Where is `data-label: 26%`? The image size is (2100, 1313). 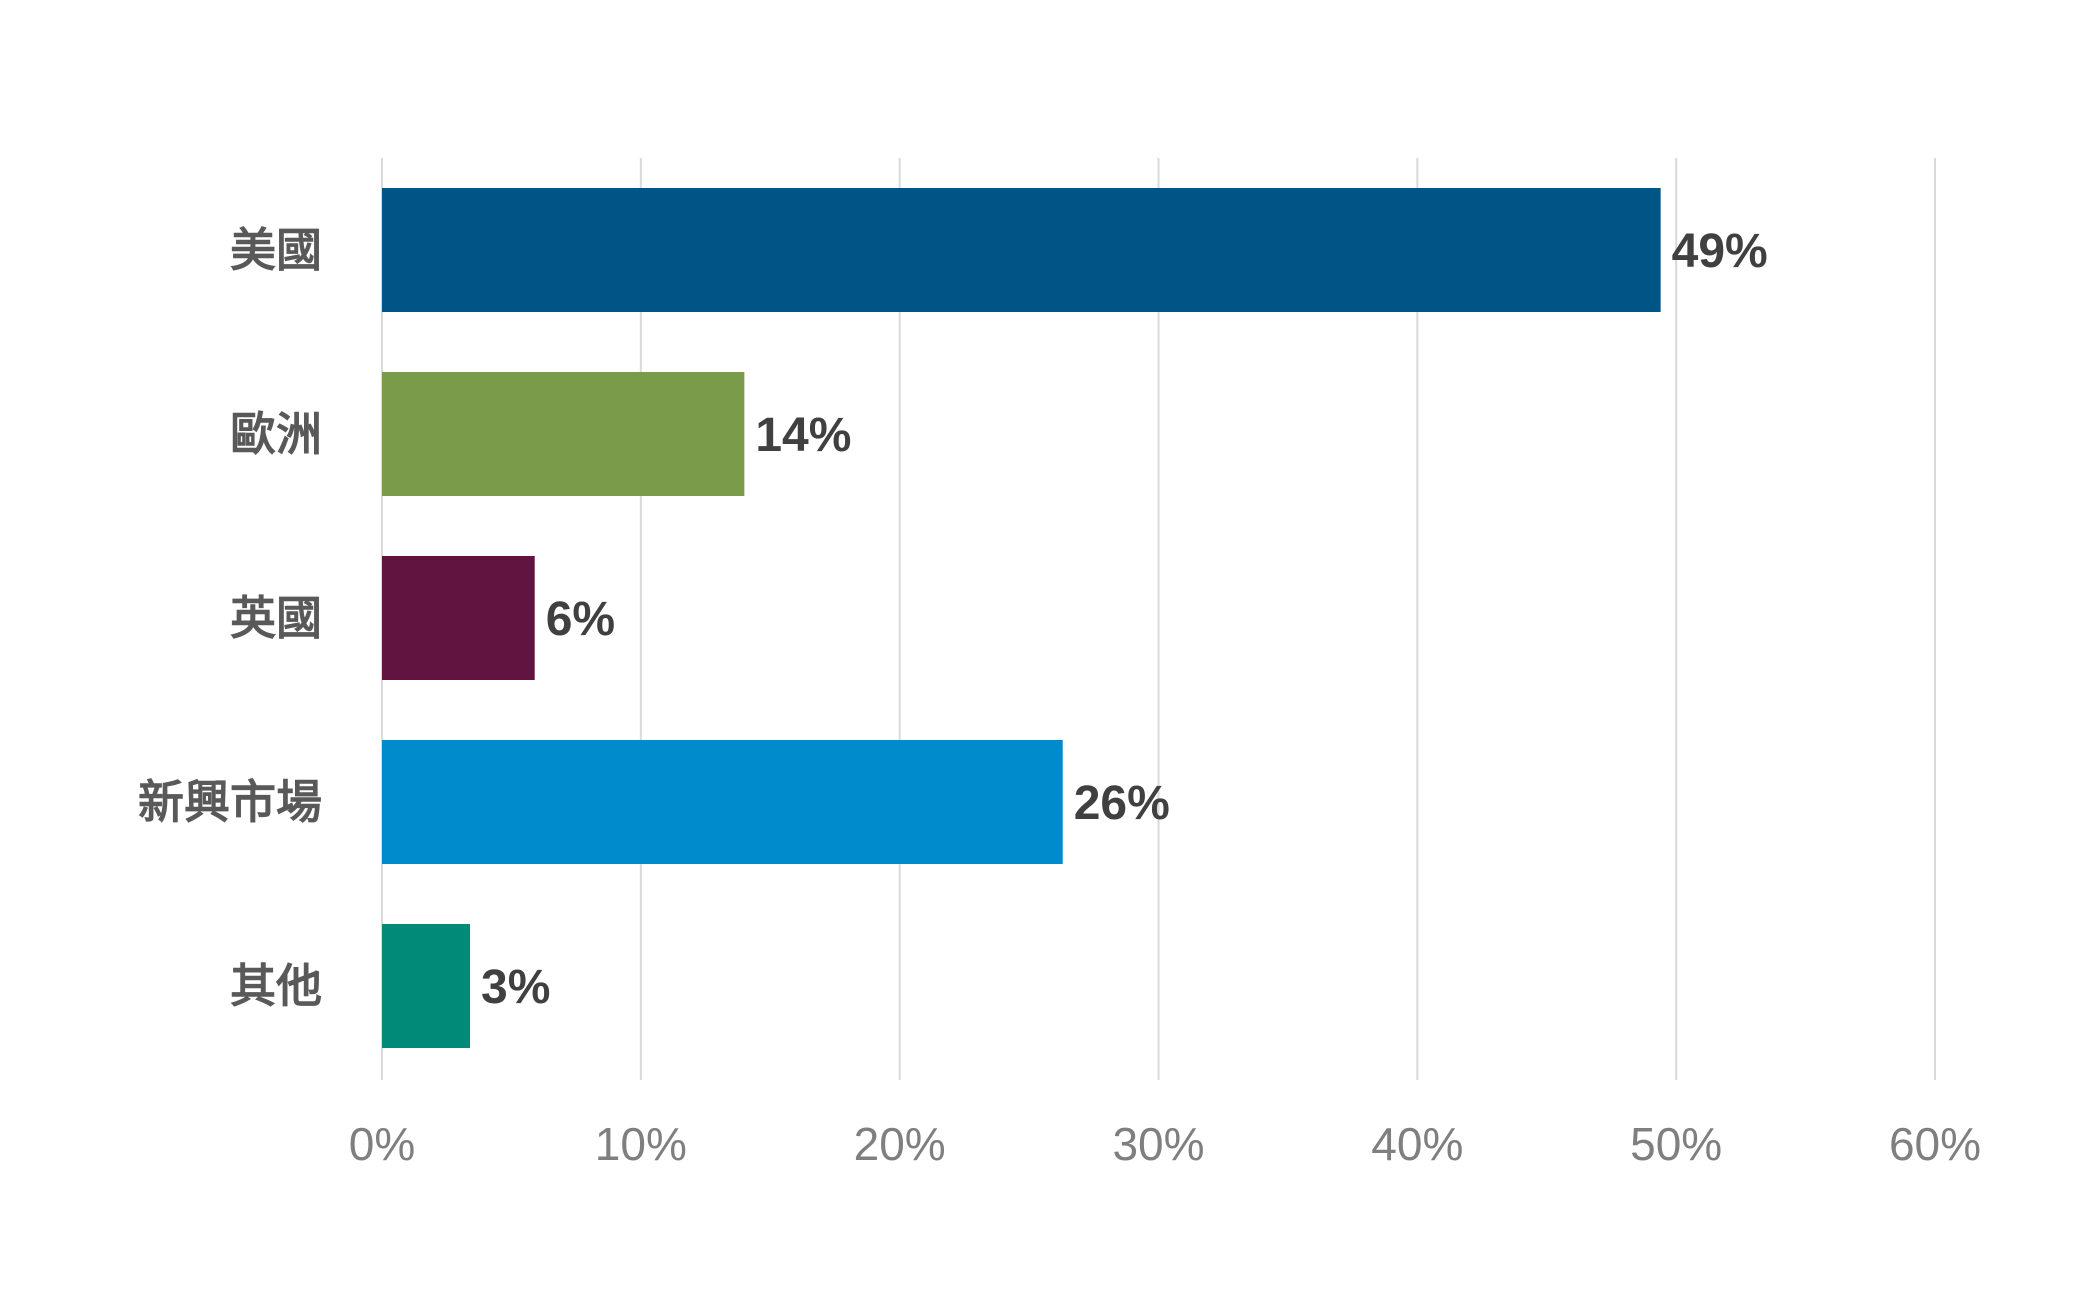 data-label: 26% is located at coordinates (1122, 803).